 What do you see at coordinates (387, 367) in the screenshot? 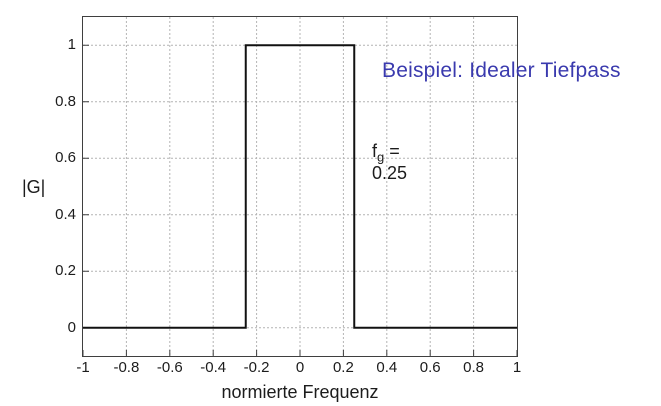
I see `x-tick-label: 0.4` at bounding box center [387, 367].